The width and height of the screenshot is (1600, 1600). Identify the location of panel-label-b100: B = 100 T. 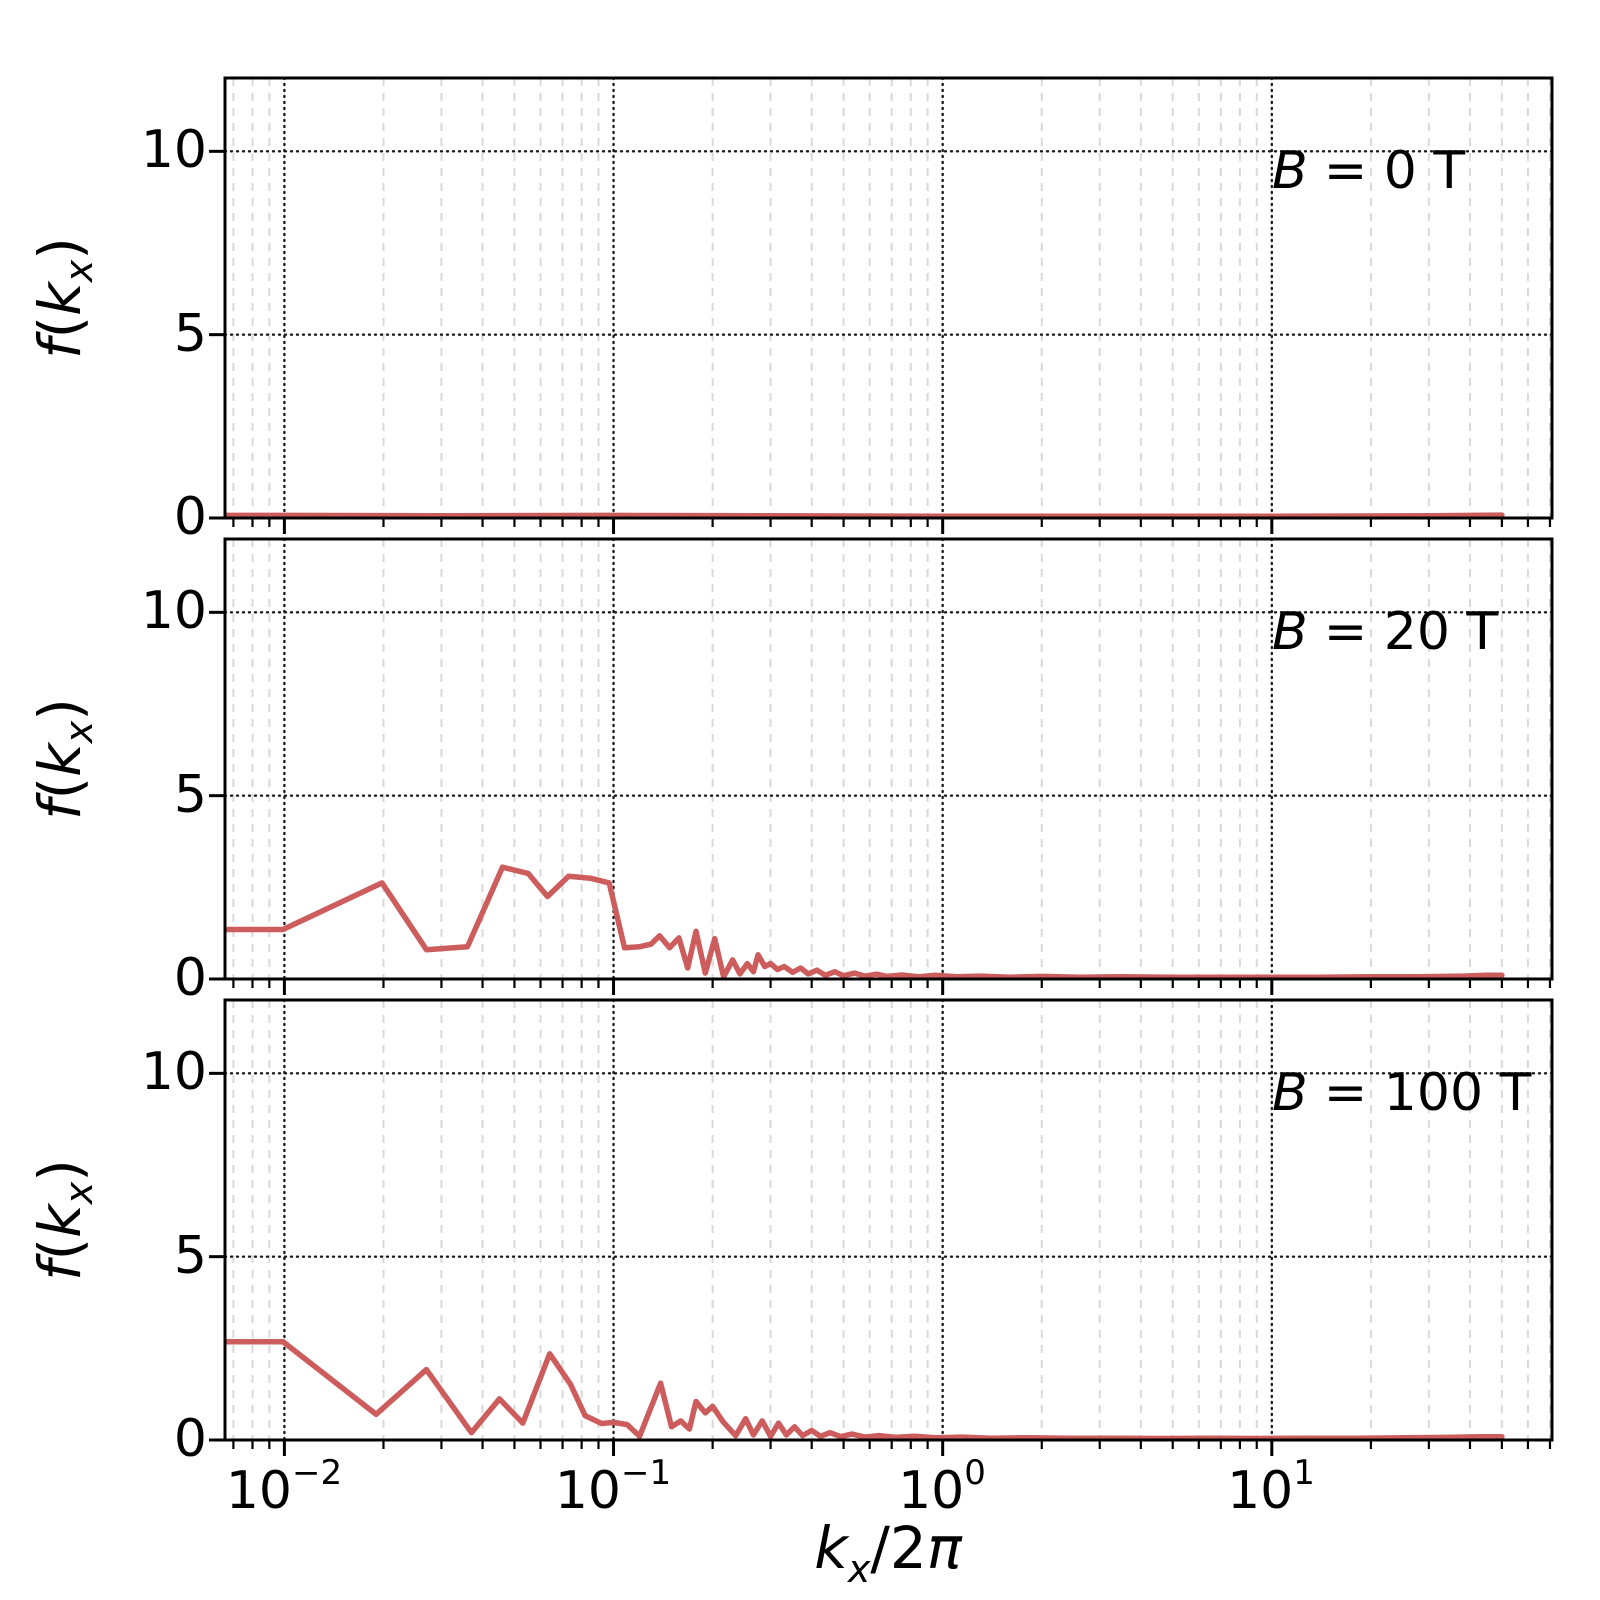
(1402, 1093).